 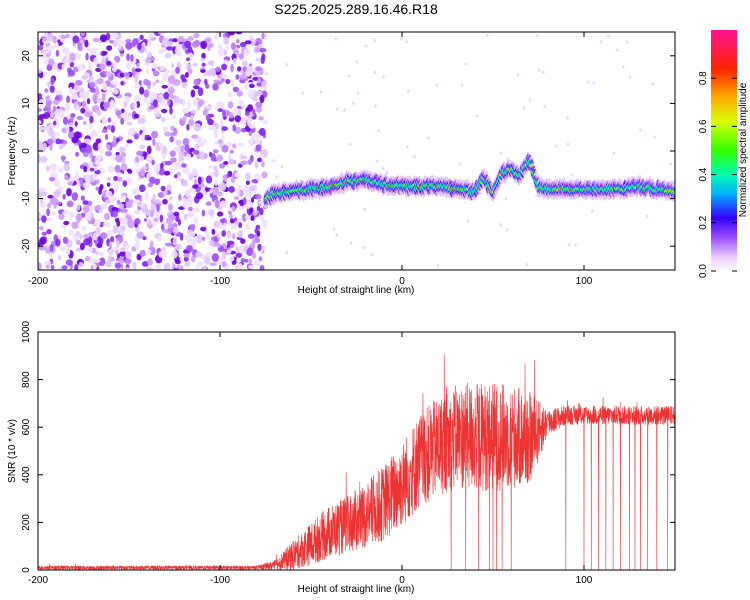 I want to click on colorbar-tick-label: 0.2, so click(x=703, y=222).